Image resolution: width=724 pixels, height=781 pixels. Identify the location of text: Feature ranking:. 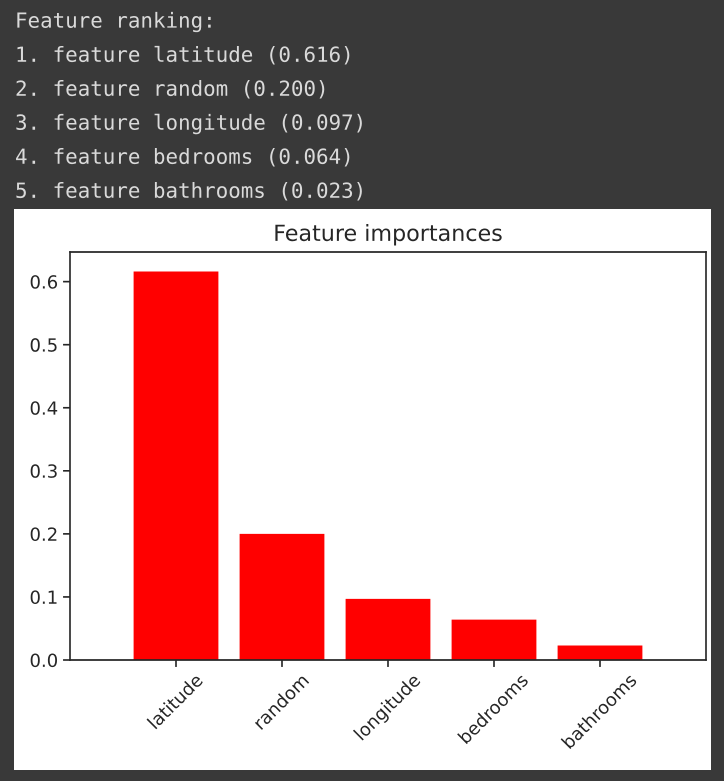
(114, 22).